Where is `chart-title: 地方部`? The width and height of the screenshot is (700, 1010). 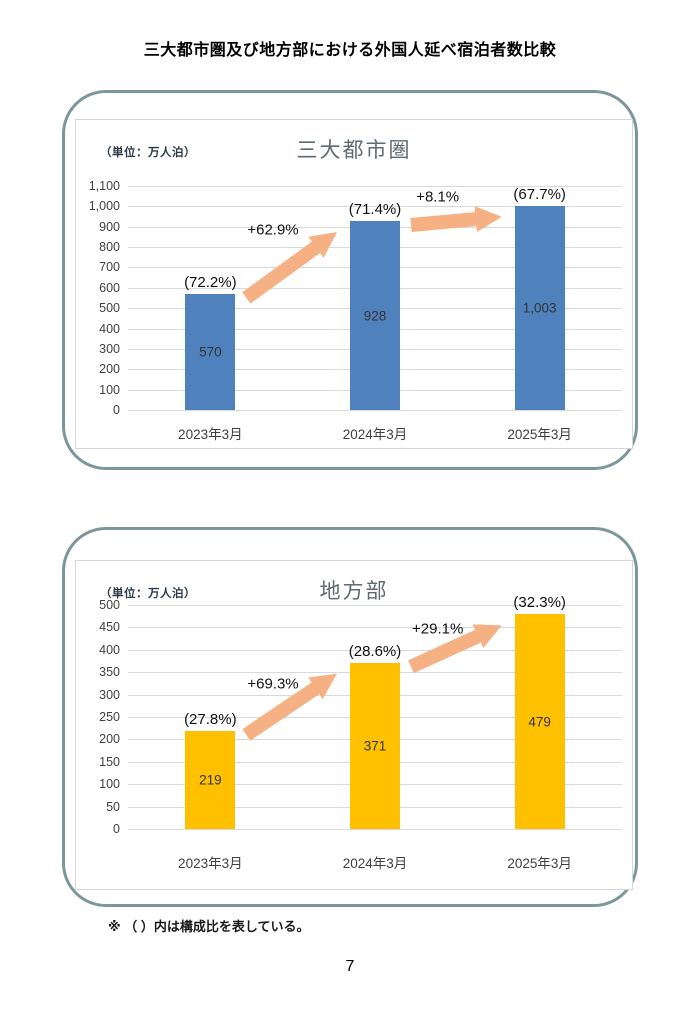 chart-title: 地方部 is located at coordinates (354, 591).